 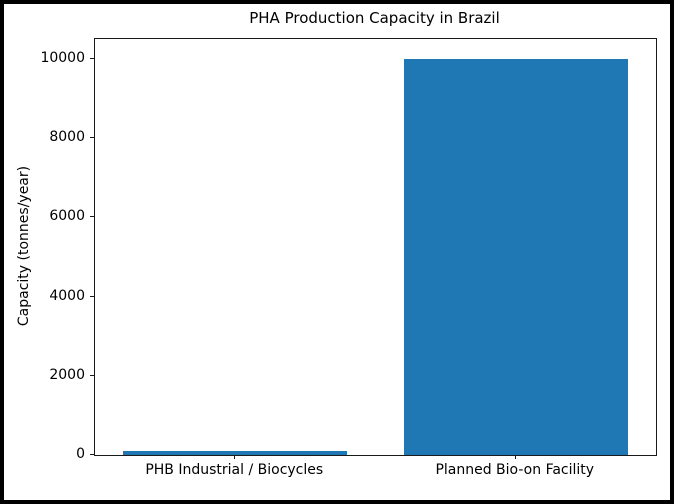 I want to click on y-tick-label: 0, so click(x=80, y=454).